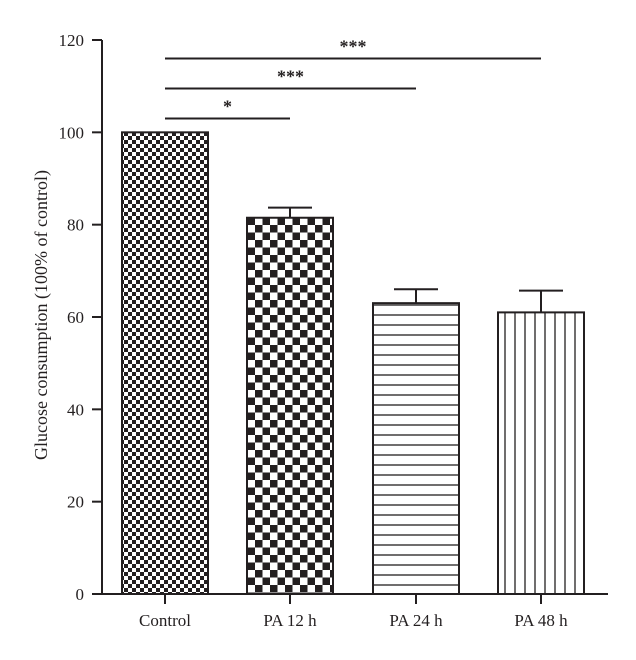  Describe the element at coordinates (416, 448) in the screenshot. I see `bar-pa-24-h` at that location.